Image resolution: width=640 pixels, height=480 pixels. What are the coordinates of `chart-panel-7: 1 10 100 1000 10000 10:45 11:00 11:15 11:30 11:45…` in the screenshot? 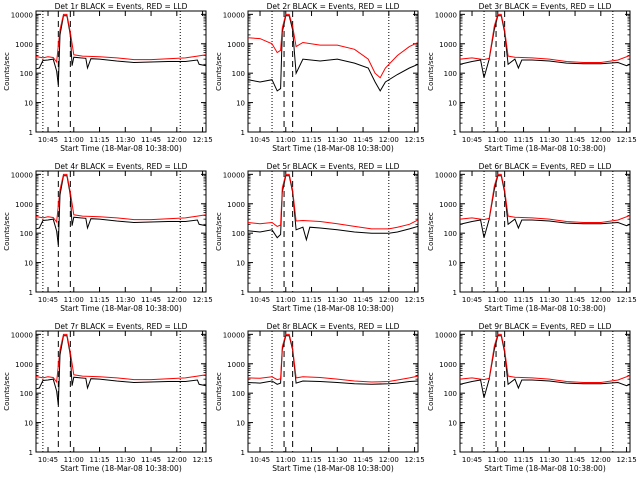 It's located at (108, 397).